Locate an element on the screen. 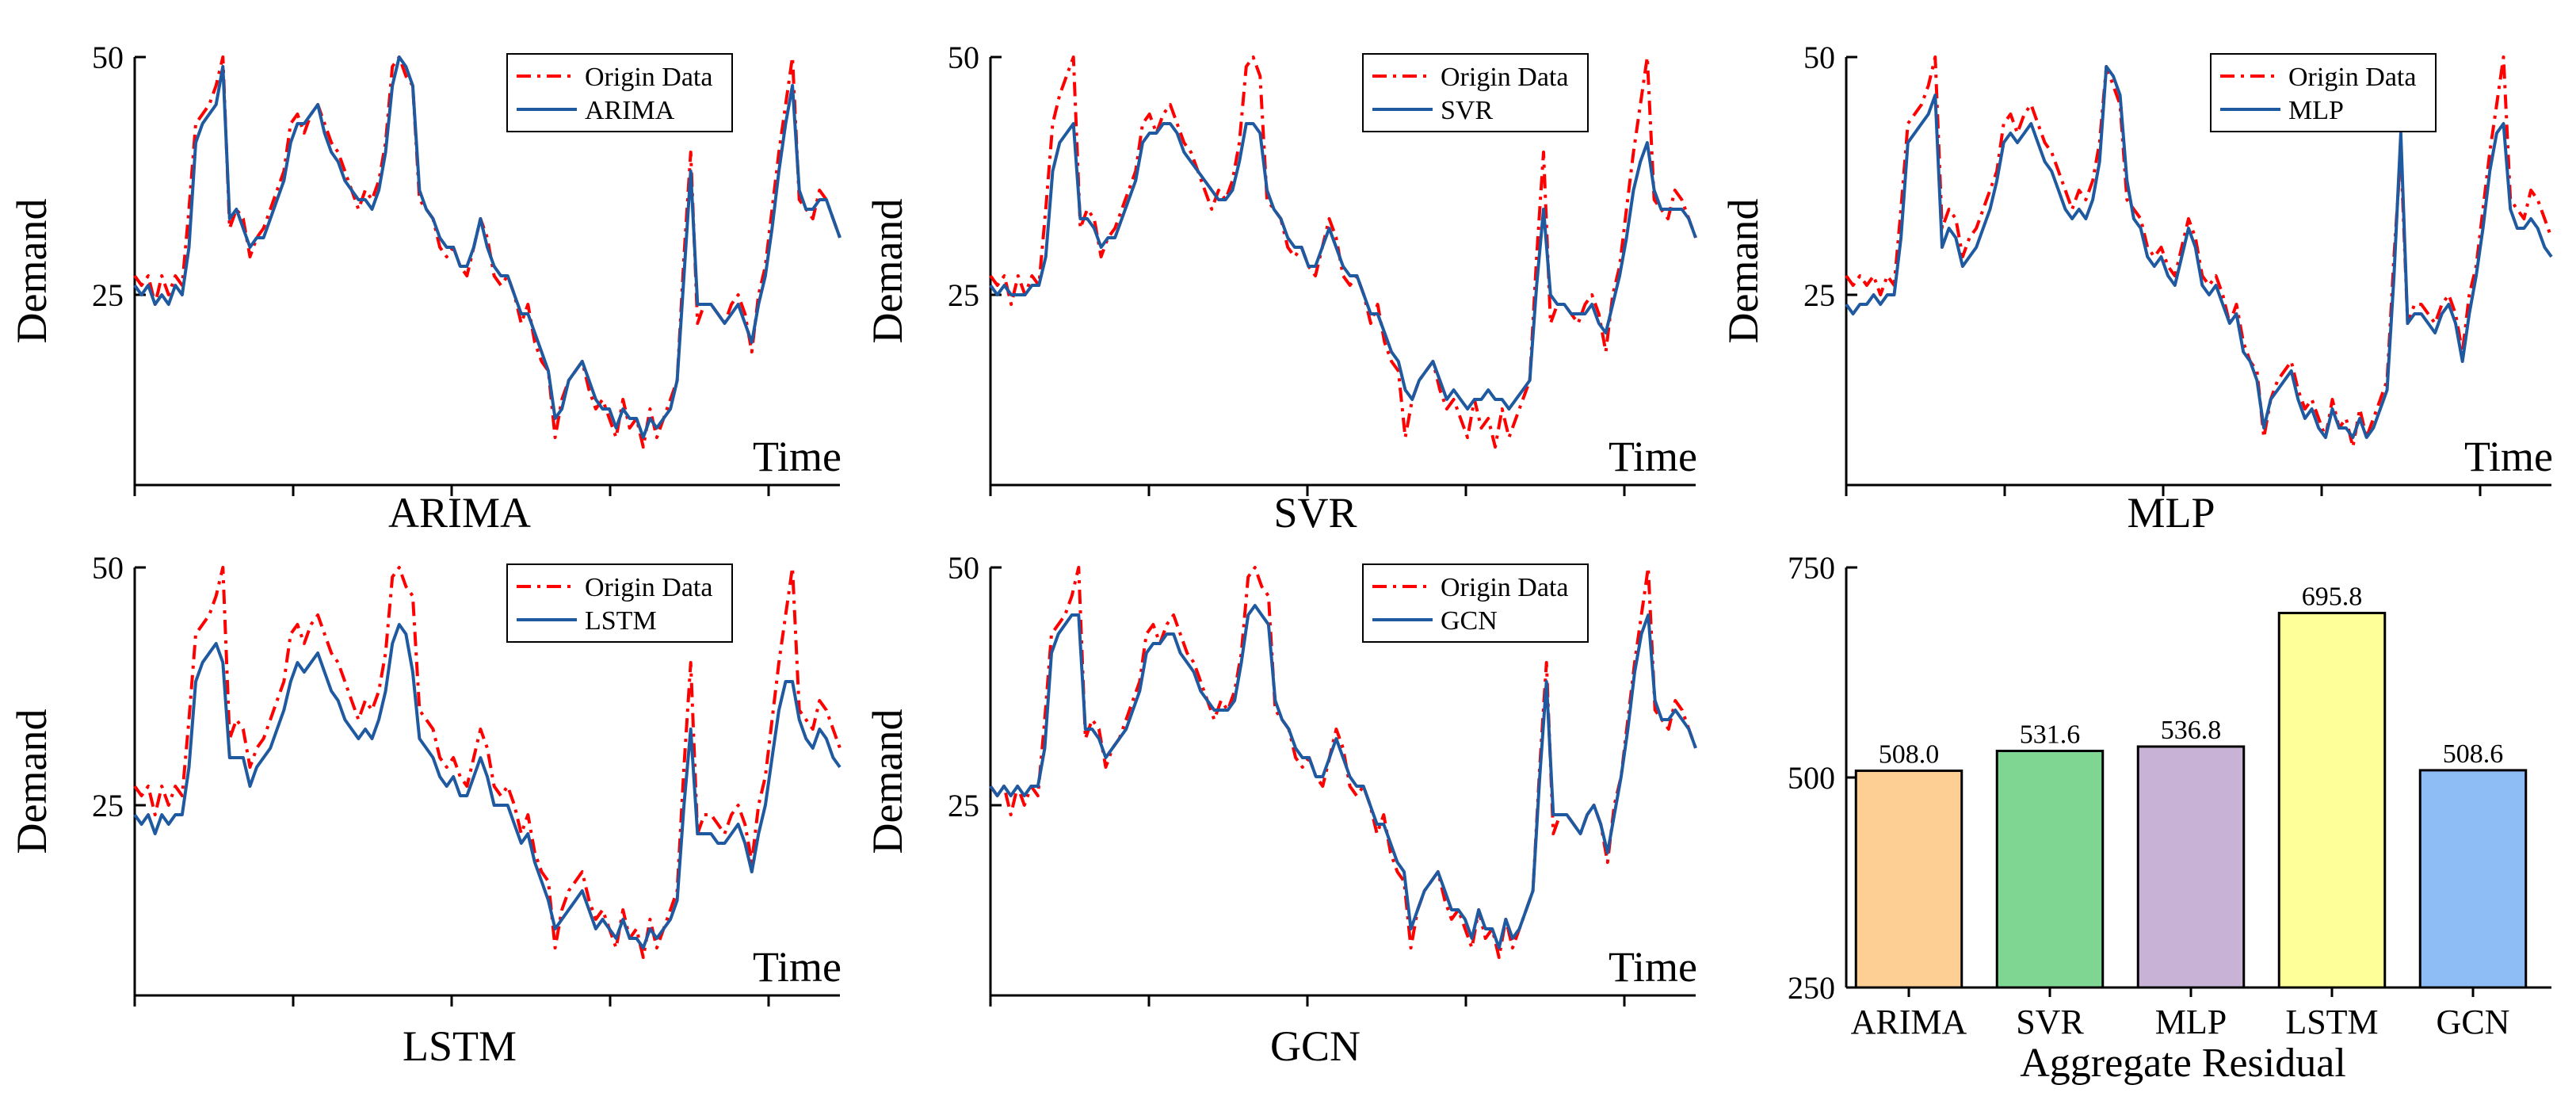 The width and height of the screenshot is (2576, 1104). panel-title: ARIMA is located at coordinates (459, 513).